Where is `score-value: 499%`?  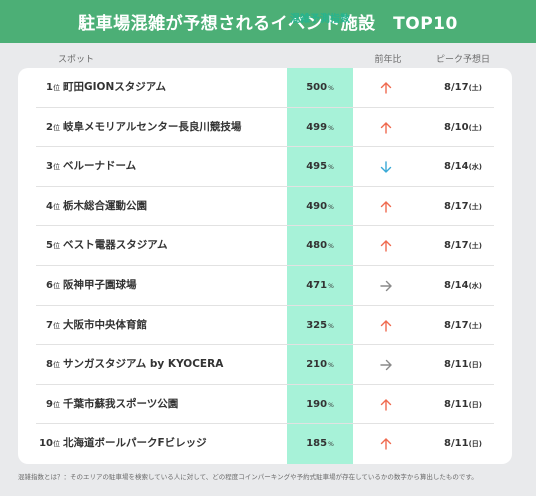 score-value: 499% is located at coordinates (320, 127).